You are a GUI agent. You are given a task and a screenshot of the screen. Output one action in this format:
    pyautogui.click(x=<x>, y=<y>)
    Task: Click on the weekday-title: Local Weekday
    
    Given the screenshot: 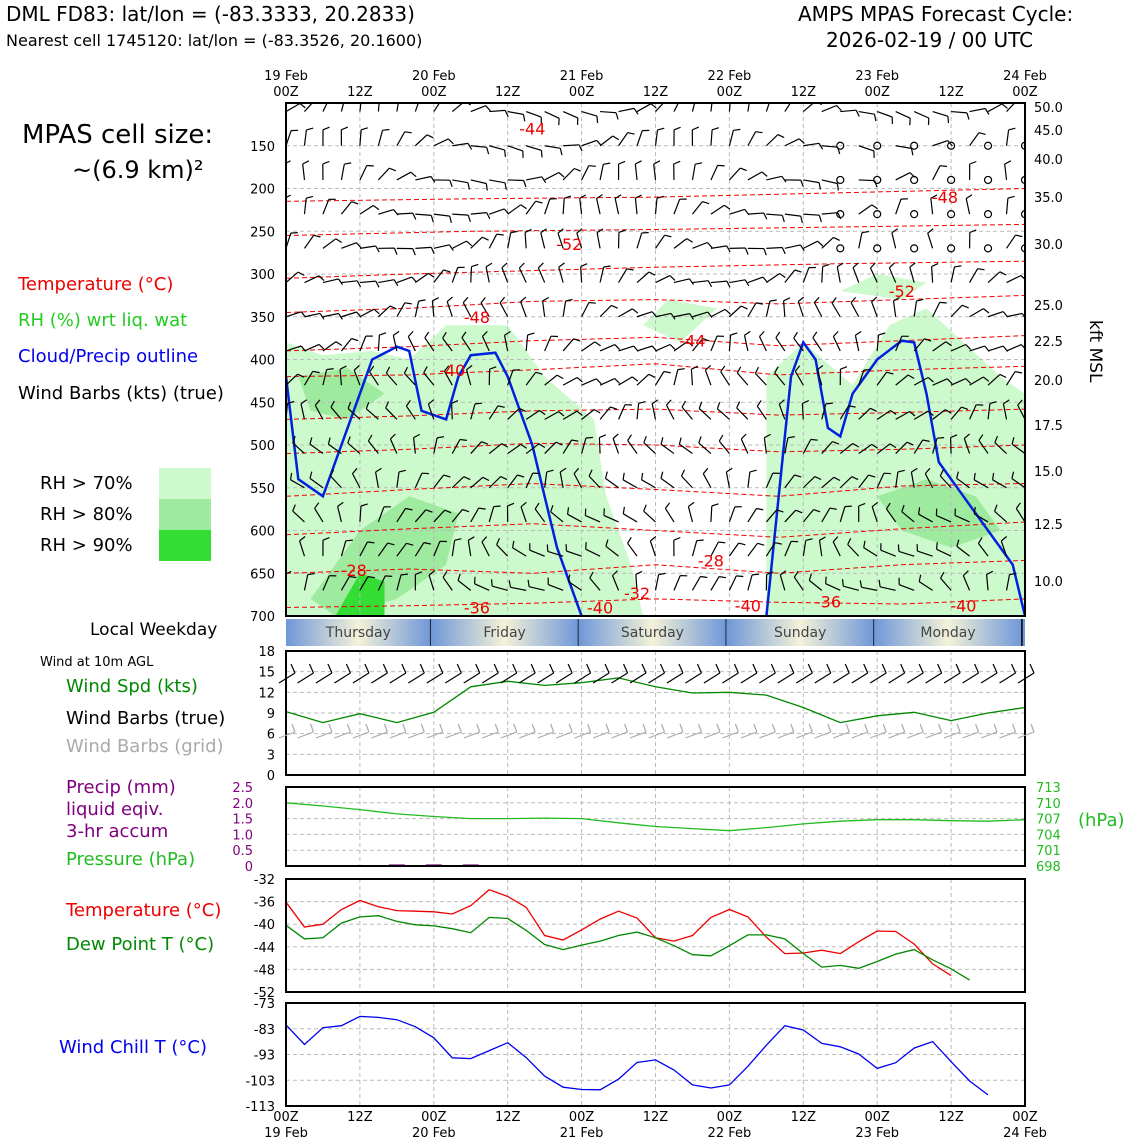 What is the action you would take?
    pyautogui.click(x=154, y=630)
    